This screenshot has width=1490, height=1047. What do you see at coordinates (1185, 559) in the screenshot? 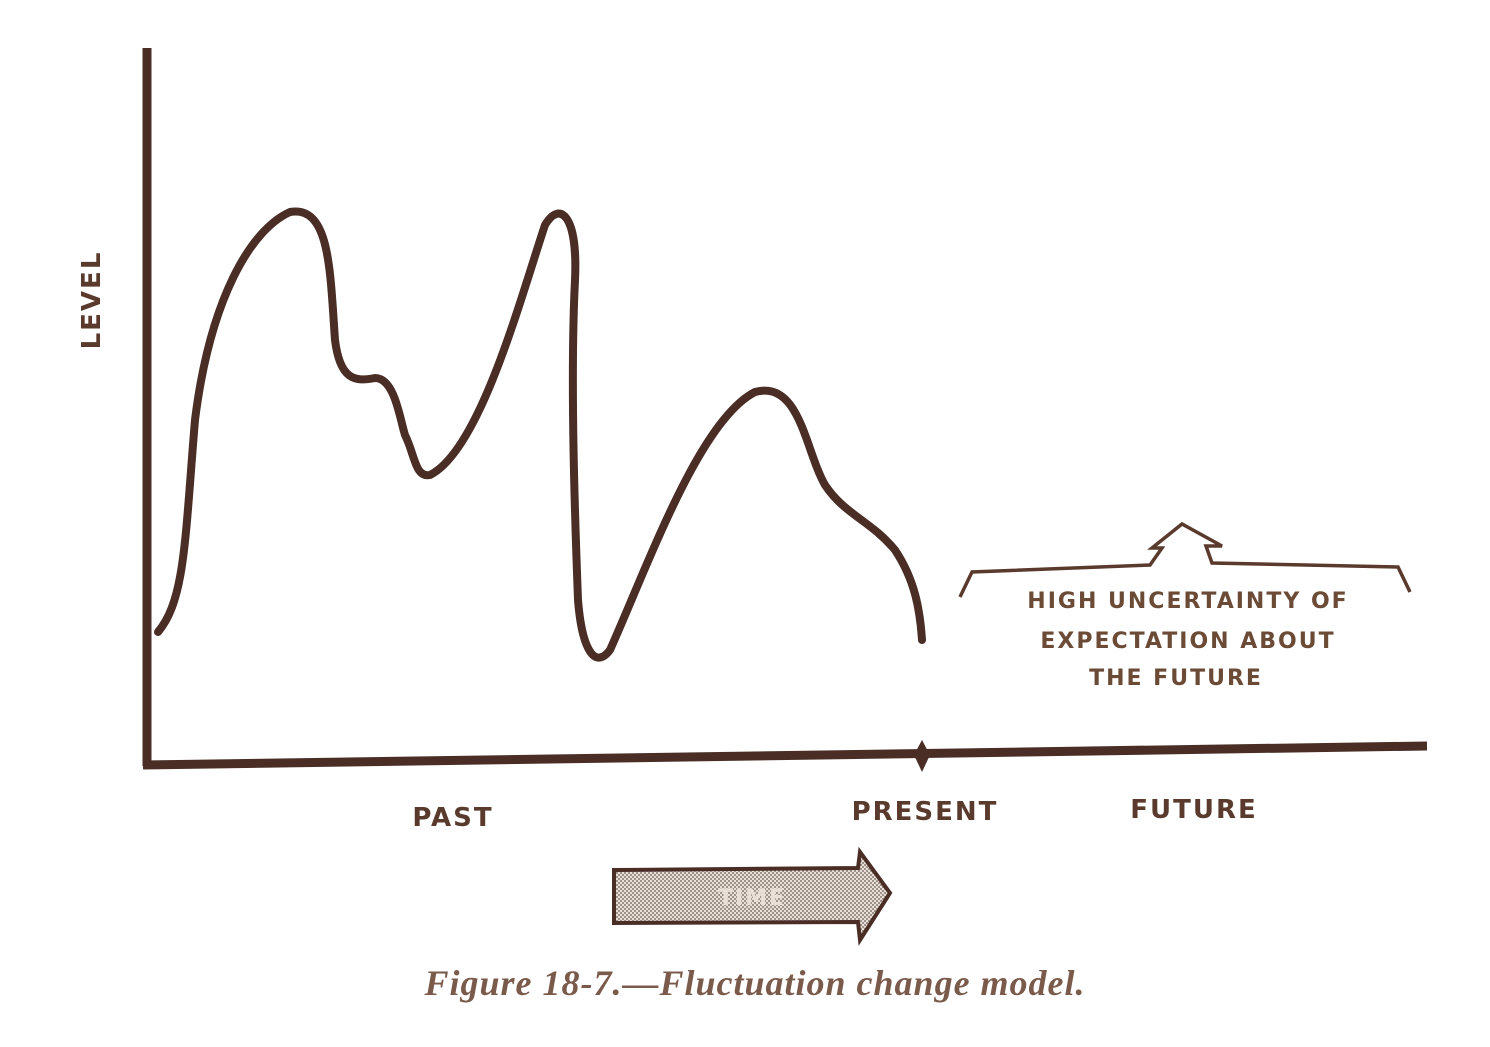
I see `uncertainty-brace` at bounding box center [1185, 559].